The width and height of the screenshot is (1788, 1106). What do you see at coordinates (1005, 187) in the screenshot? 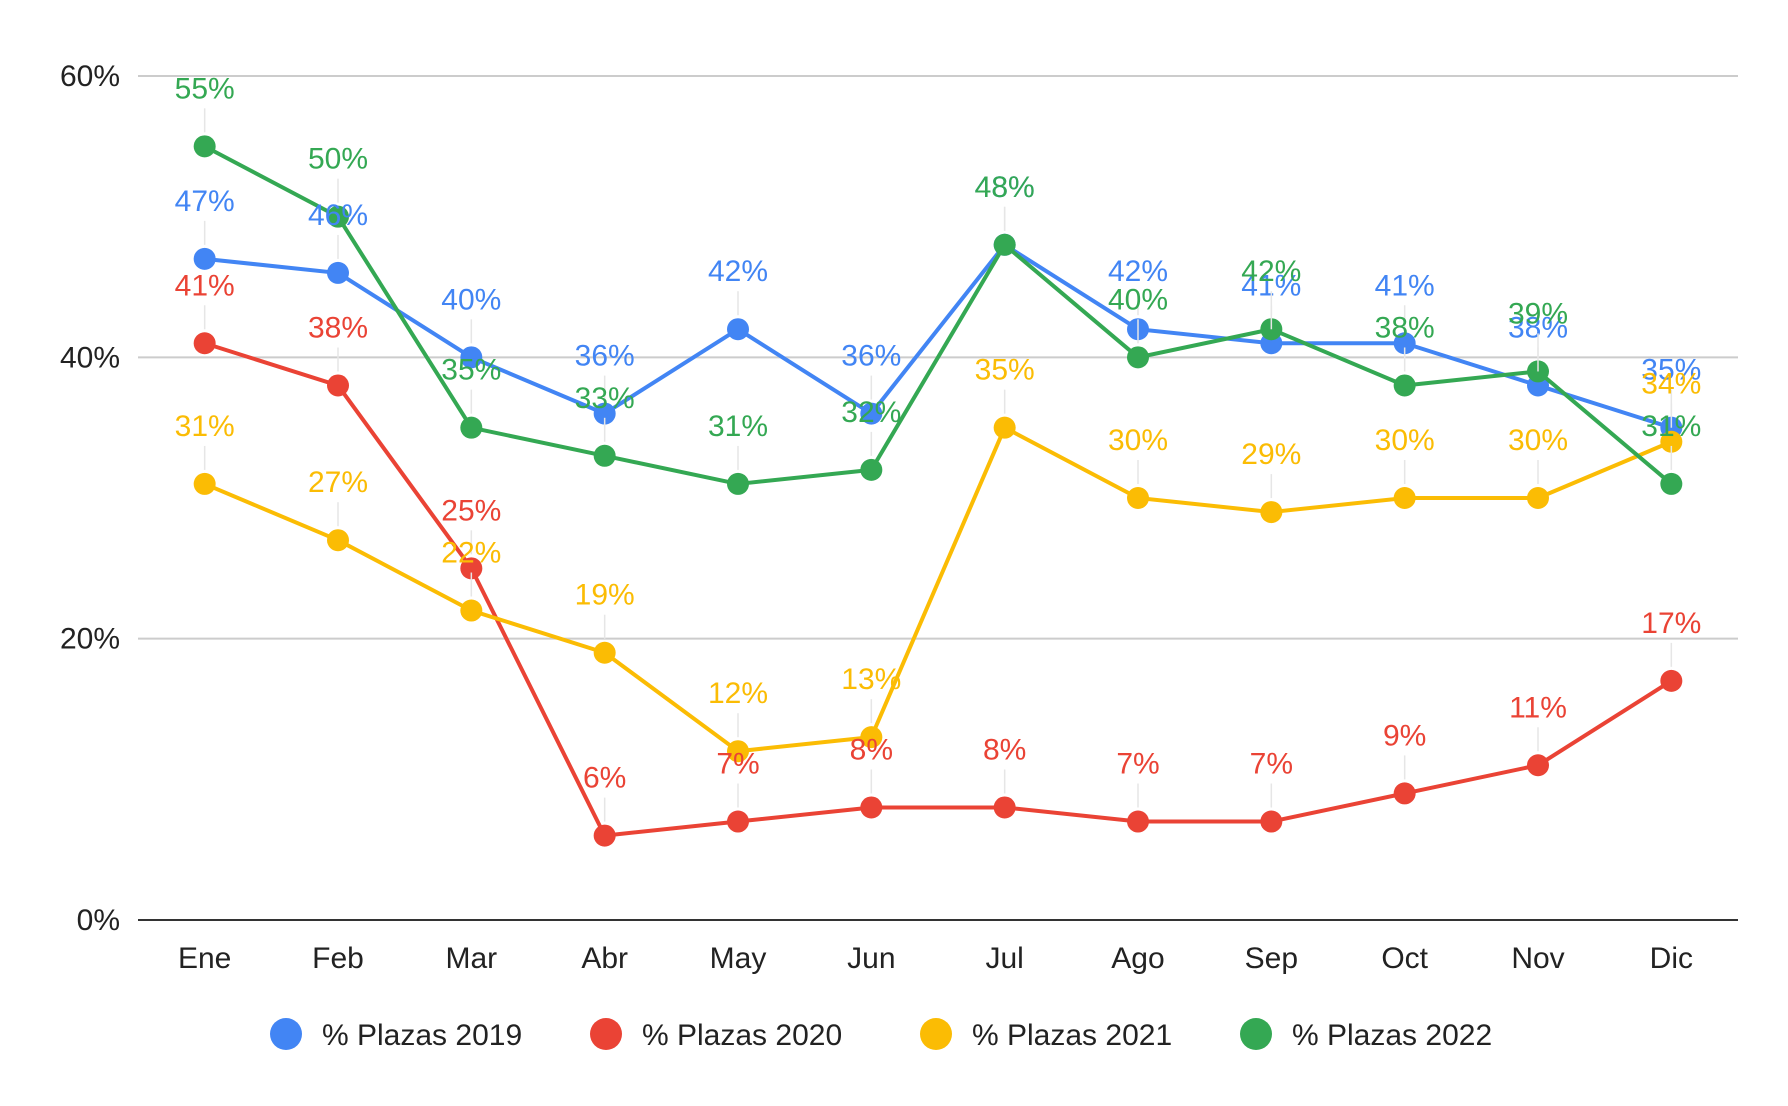
I see `data-label: 48%` at bounding box center [1005, 187].